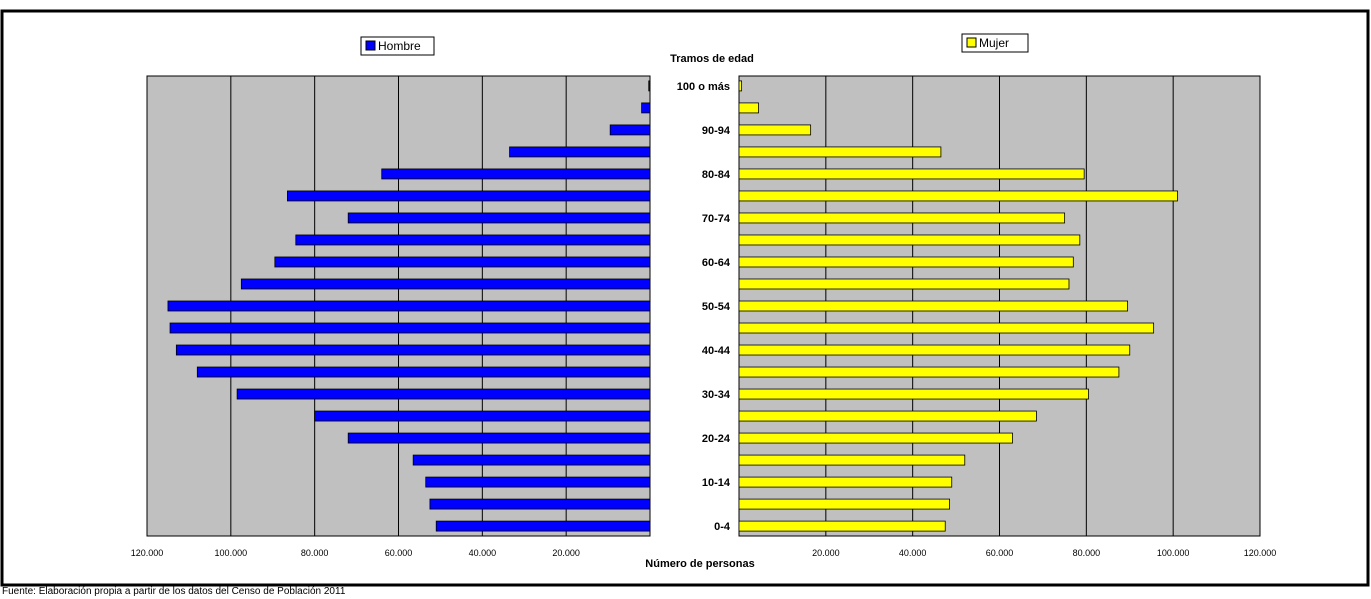 The height and width of the screenshot is (599, 1371). I want to click on age-group-label: 40-44, so click(716, 351).